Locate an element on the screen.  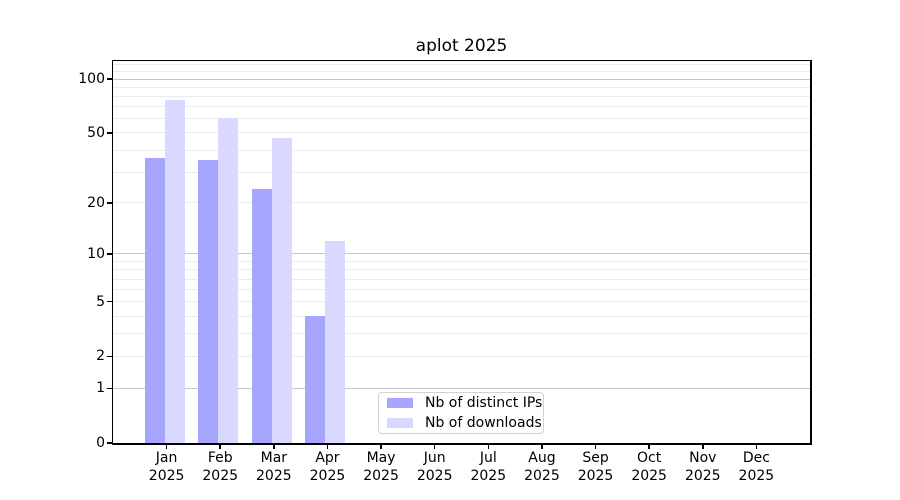
y-tick-label: 5 is located at coordinates (100, 301).